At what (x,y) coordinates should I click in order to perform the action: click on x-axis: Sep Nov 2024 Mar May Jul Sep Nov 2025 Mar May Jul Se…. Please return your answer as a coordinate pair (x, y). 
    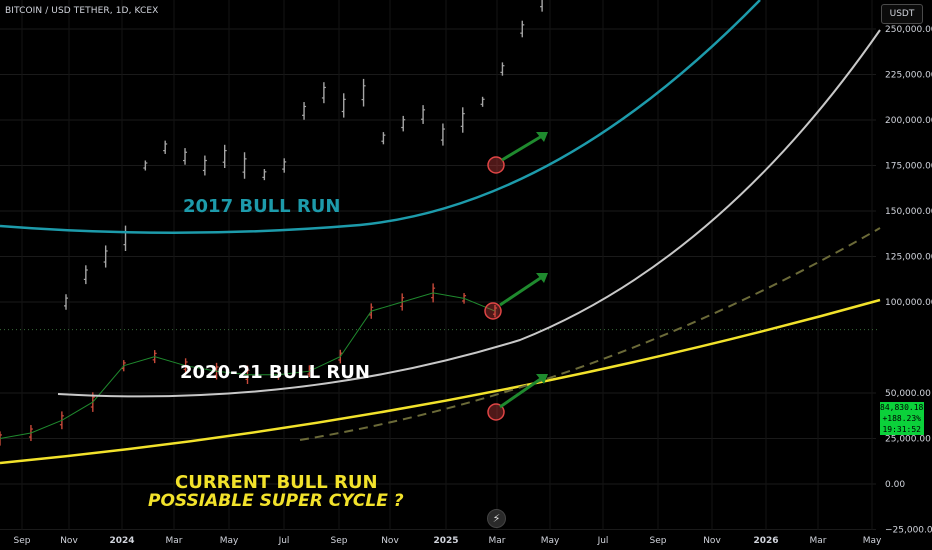
    Looking at the image, I should click on (448, 541).